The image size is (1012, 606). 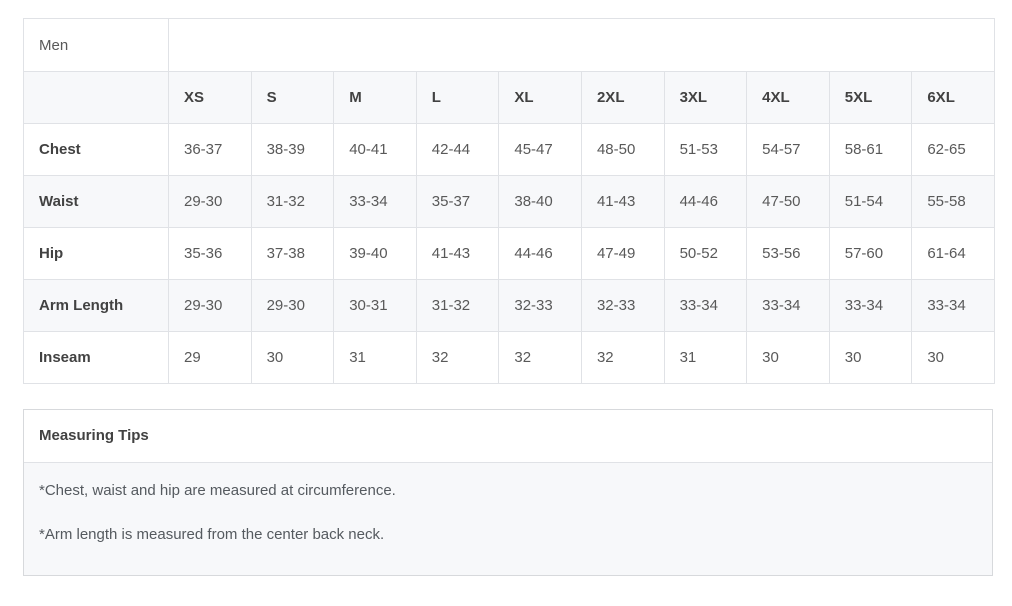 What do you see at coordinates (581, 45) in the screenshot?
I see `tab-row-spacer` at bounding box center [581, 45].